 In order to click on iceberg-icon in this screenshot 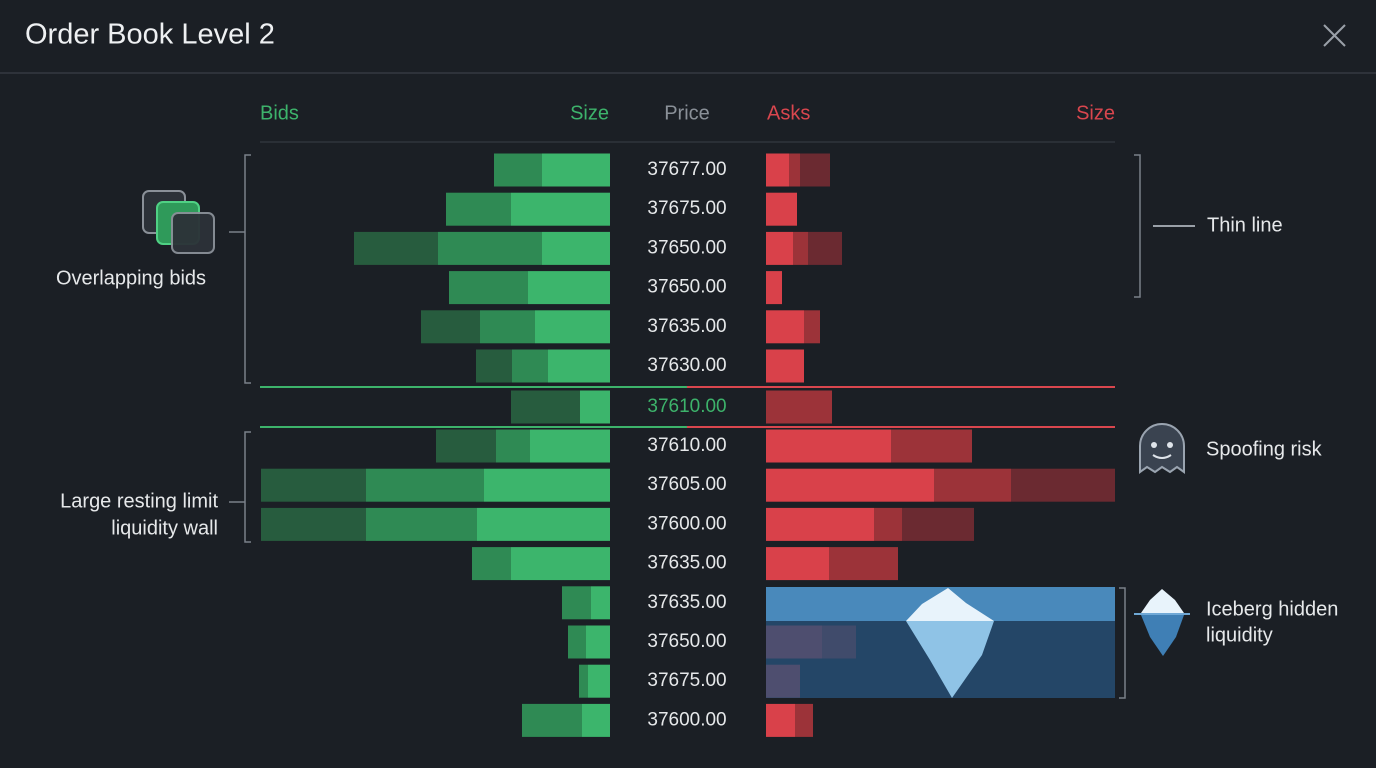, I will do `click(1162, 622)`.